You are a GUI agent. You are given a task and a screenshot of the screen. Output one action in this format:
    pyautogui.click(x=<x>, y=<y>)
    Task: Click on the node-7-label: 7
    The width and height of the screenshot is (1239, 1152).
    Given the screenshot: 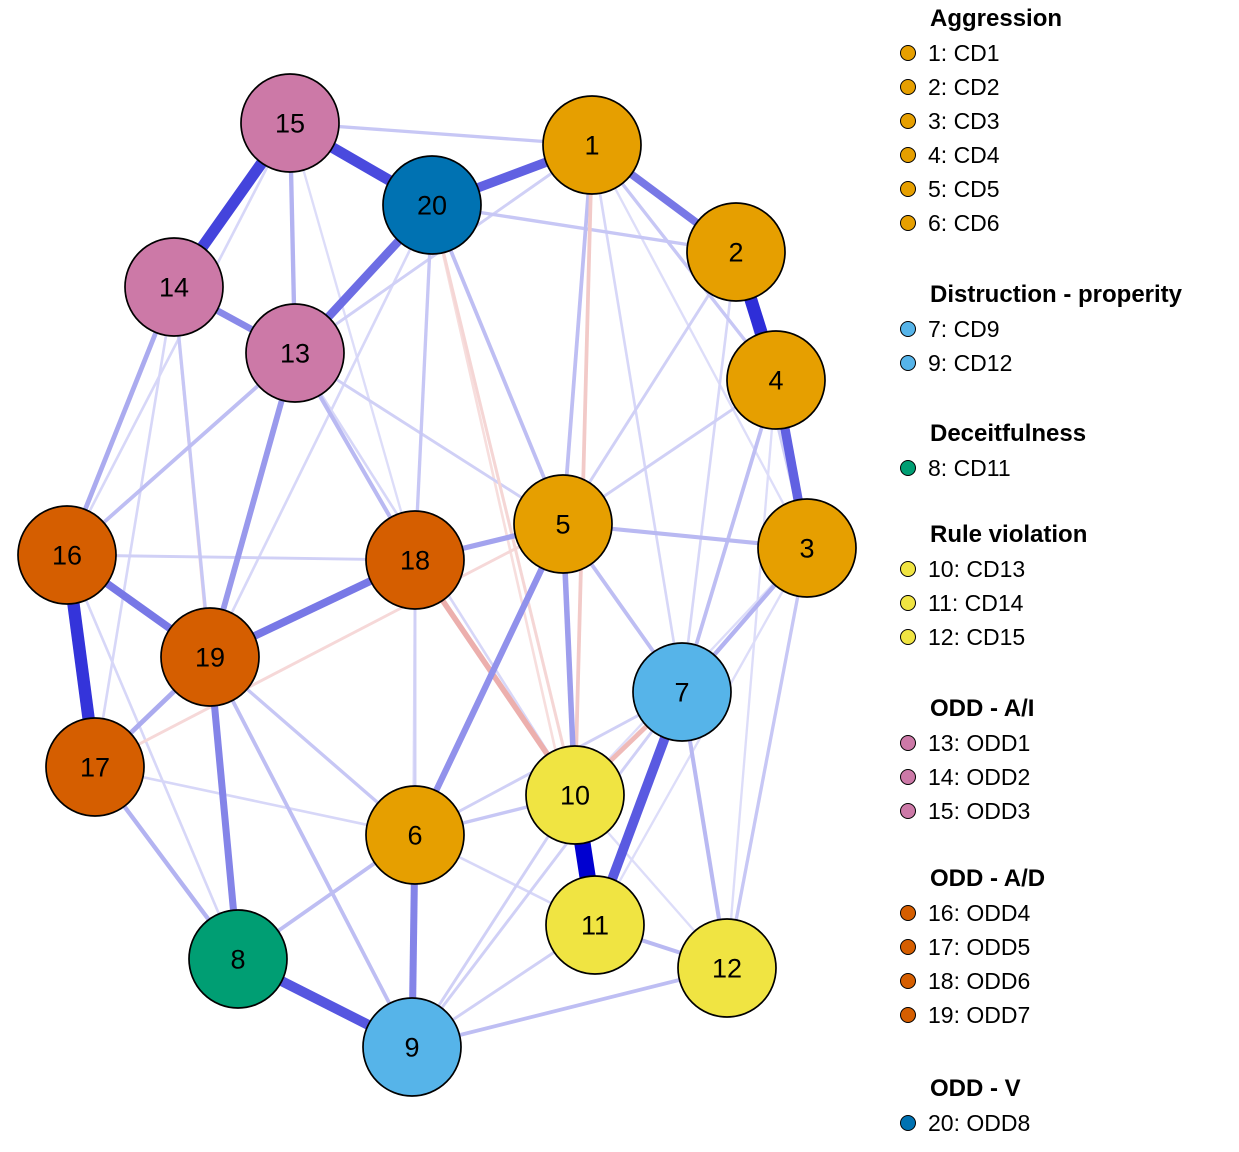 What is the action you would take?
    pyautogui.click(x=681, y=693)
    